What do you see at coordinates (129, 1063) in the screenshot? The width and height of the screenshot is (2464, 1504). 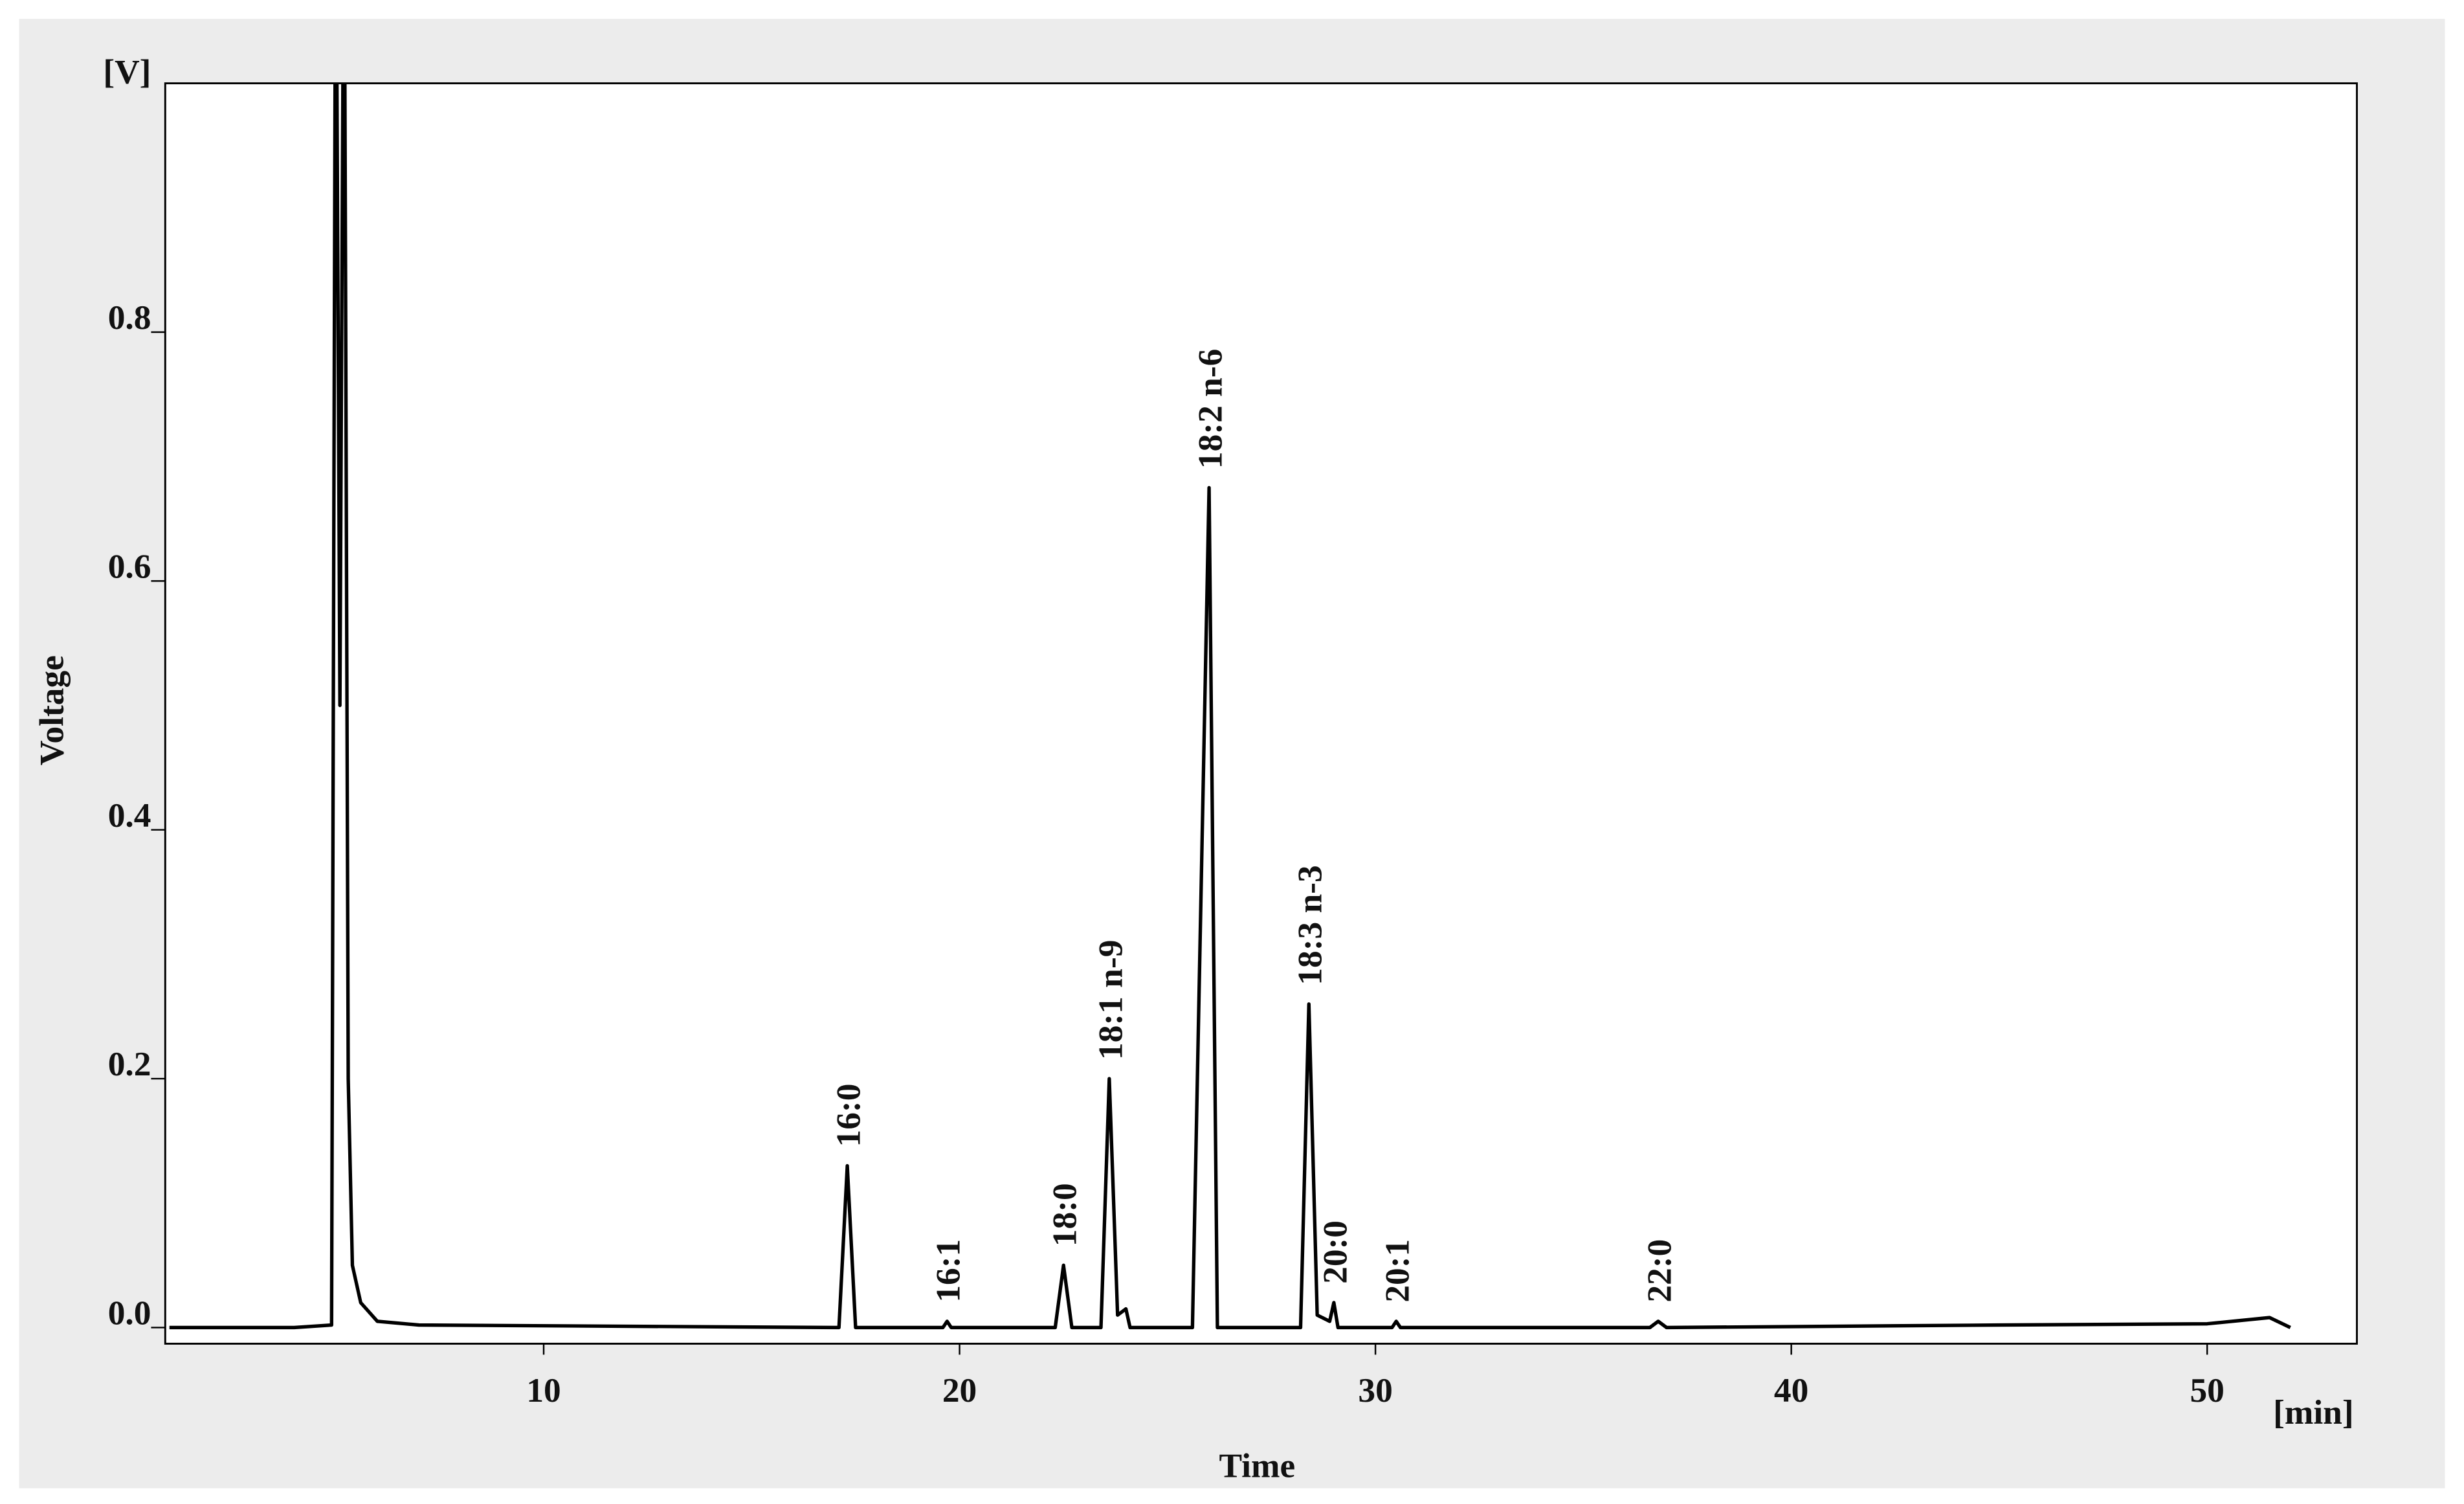 I see `y-tick-label: 0.2` at bounding box center [129, 1063].